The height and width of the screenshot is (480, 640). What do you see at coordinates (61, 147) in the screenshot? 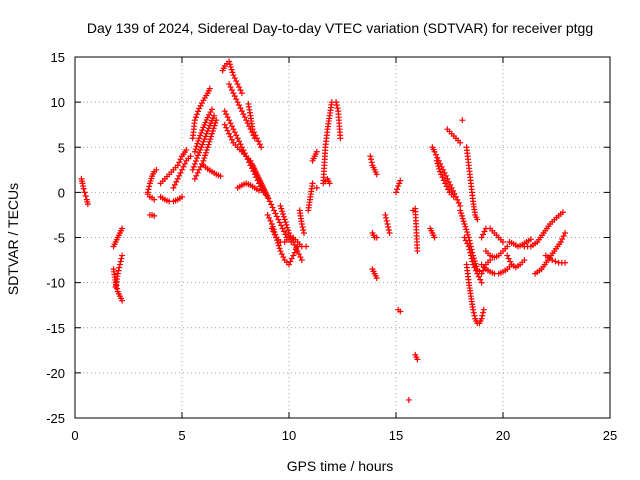
I see `y-tick-label: 5` at bounding box center [61, 147].